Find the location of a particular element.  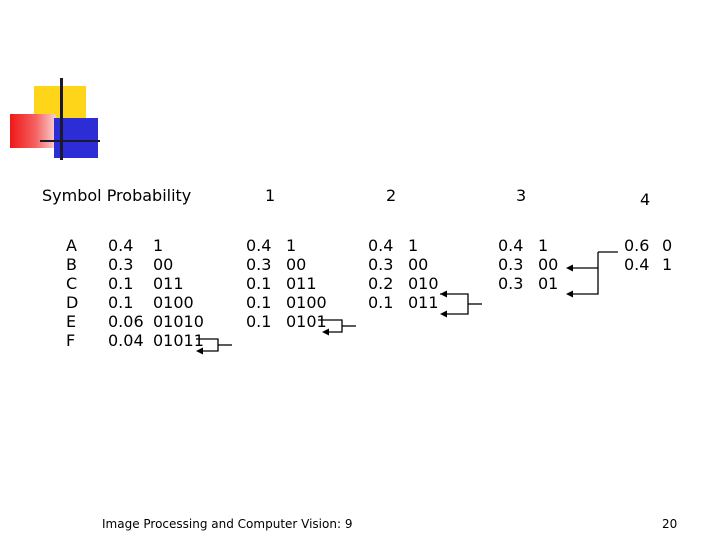

decorative-horizontal-line is located at coordinates (70, 141).